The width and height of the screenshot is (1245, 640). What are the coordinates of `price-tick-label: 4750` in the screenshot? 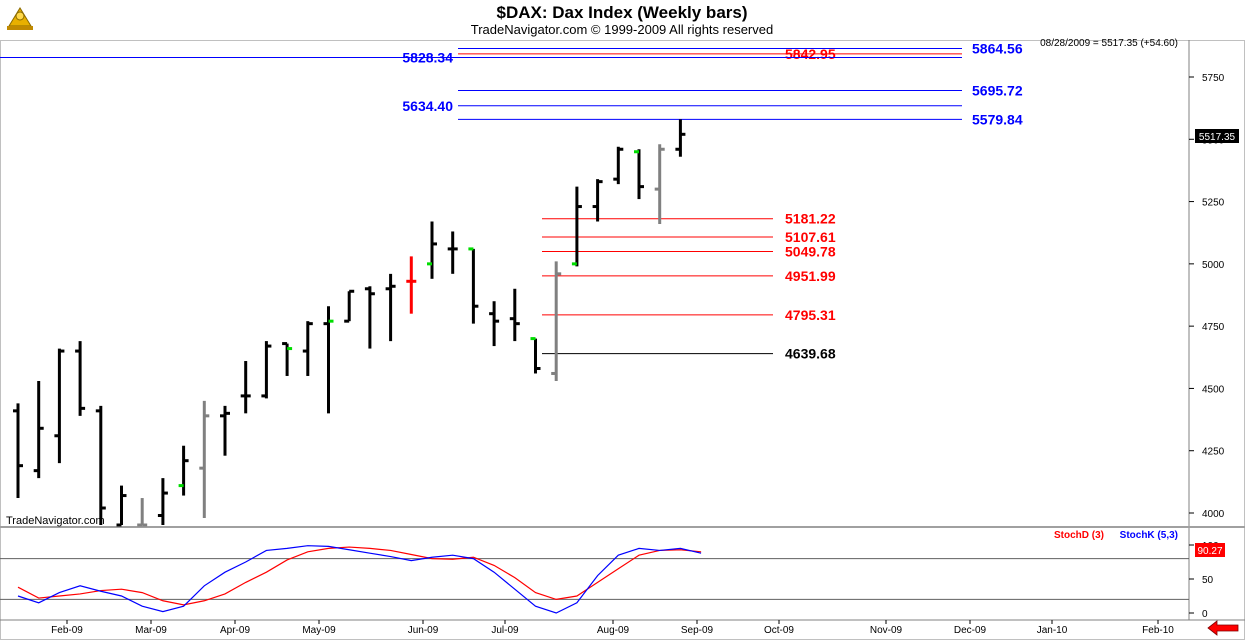 It's located at (1213, 327).